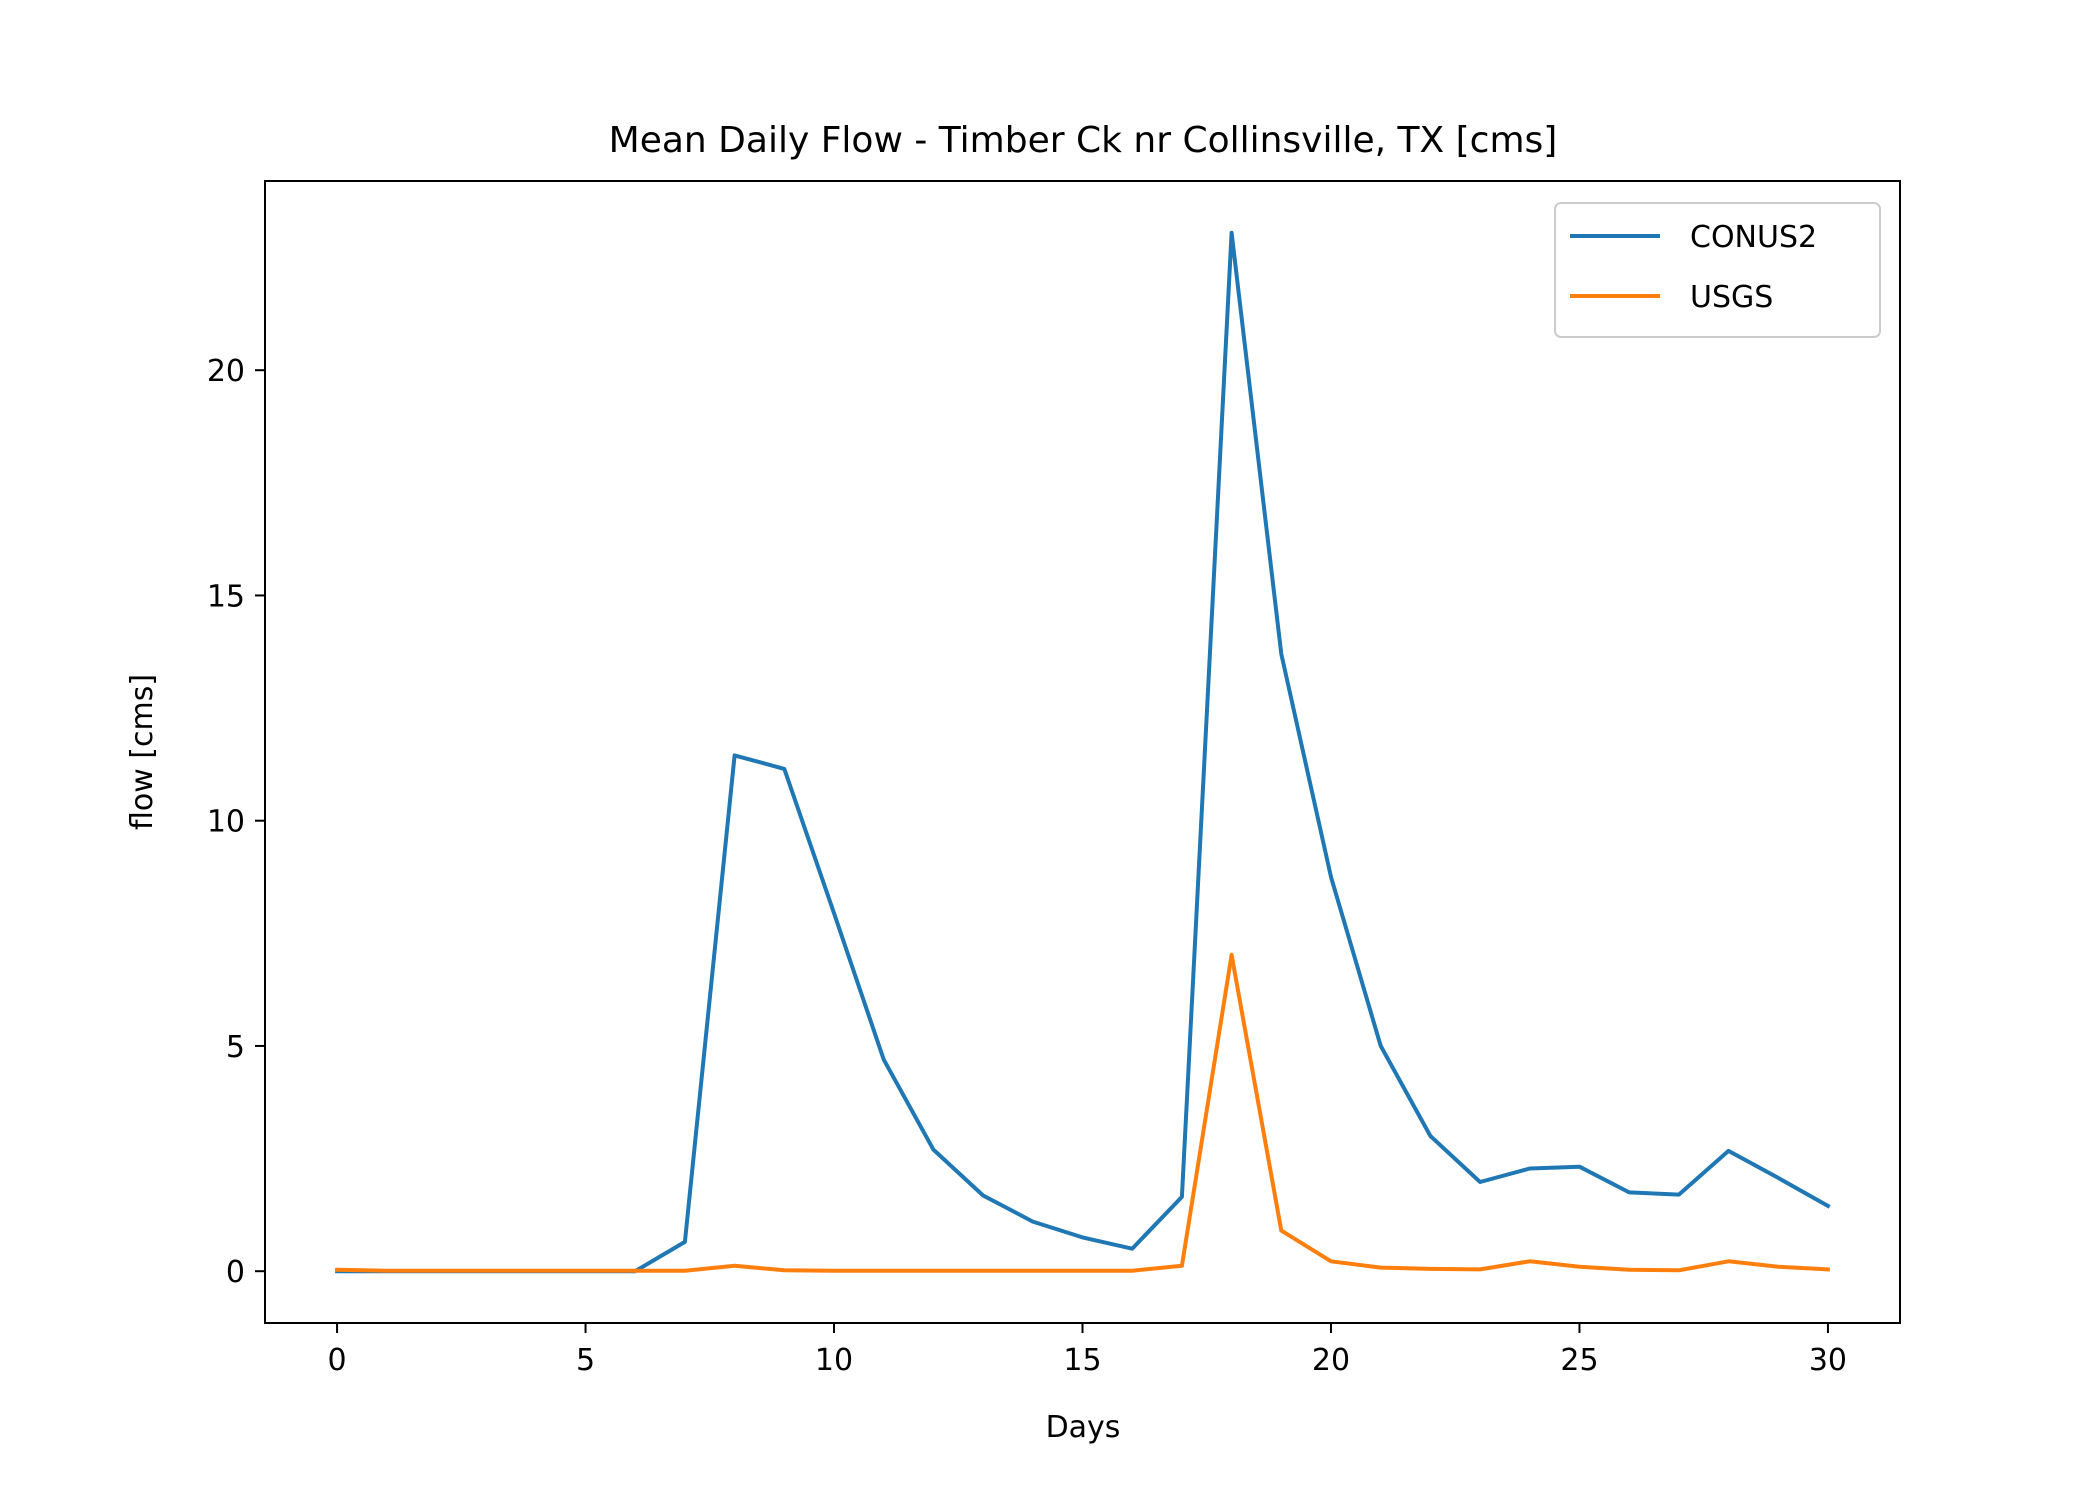 This screenshot has width=2100, height=1500. I want to click on legend: CONUS2 USGS, so click(1717, 270).